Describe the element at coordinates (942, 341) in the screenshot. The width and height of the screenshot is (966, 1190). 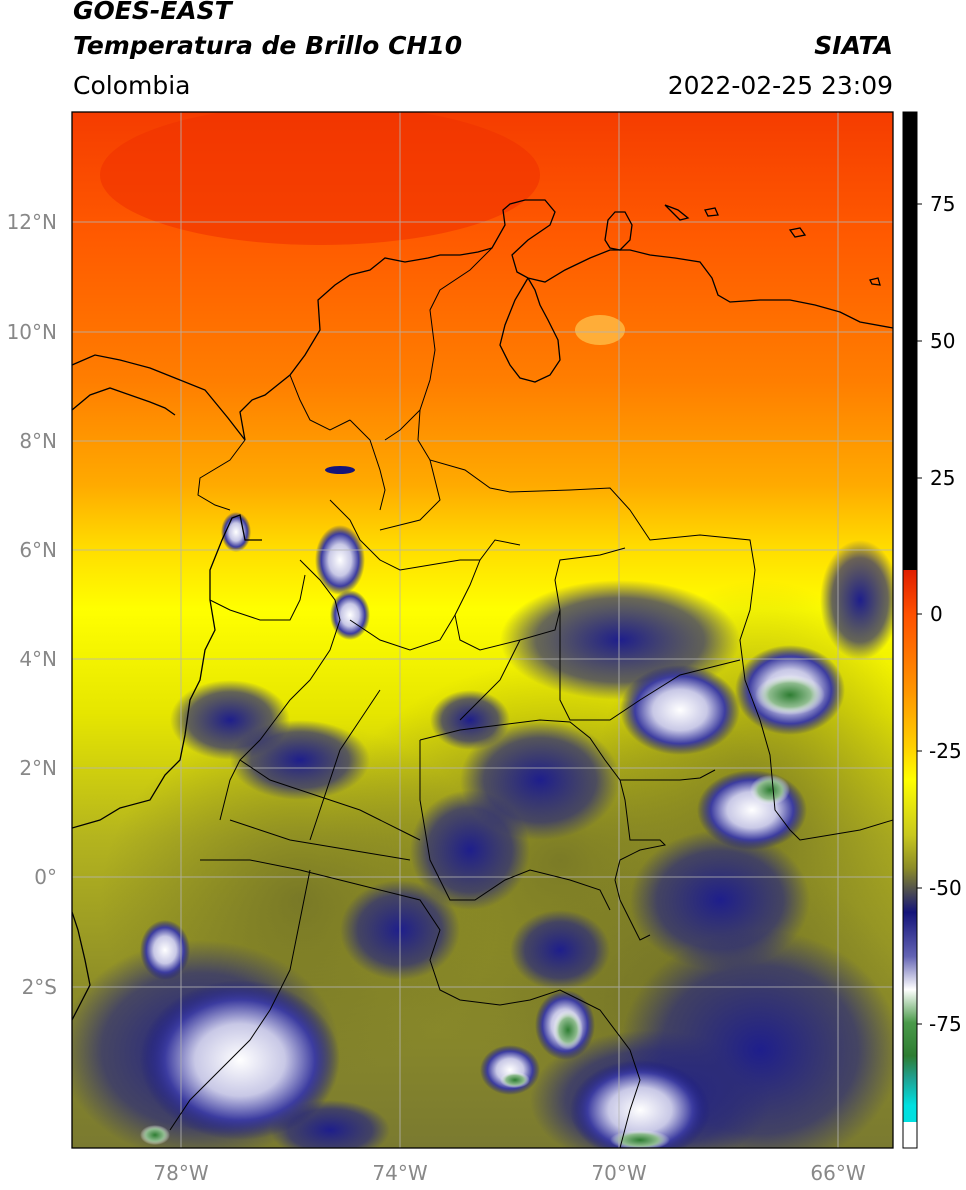
I see `colorbar-tick-label: 50` at that location.